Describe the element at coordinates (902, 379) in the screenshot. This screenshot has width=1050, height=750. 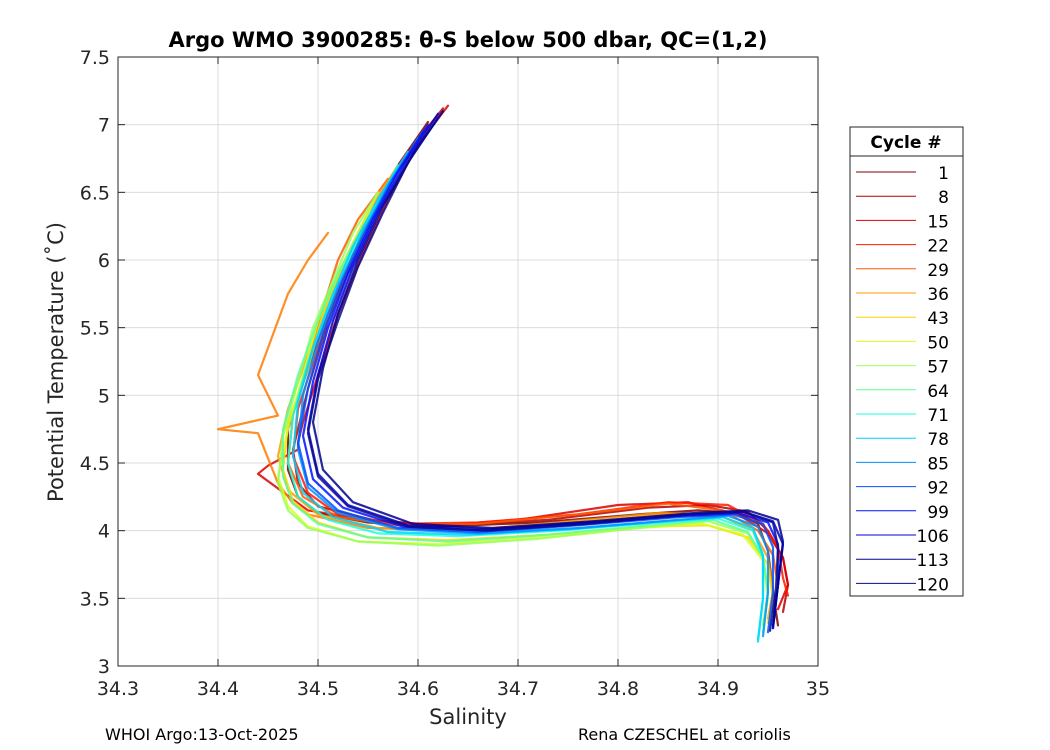
I see `legend-entries: 1 8 15 22 29 36 43 50 57 64 71 78 85 92 99 106 113 120` at that location.